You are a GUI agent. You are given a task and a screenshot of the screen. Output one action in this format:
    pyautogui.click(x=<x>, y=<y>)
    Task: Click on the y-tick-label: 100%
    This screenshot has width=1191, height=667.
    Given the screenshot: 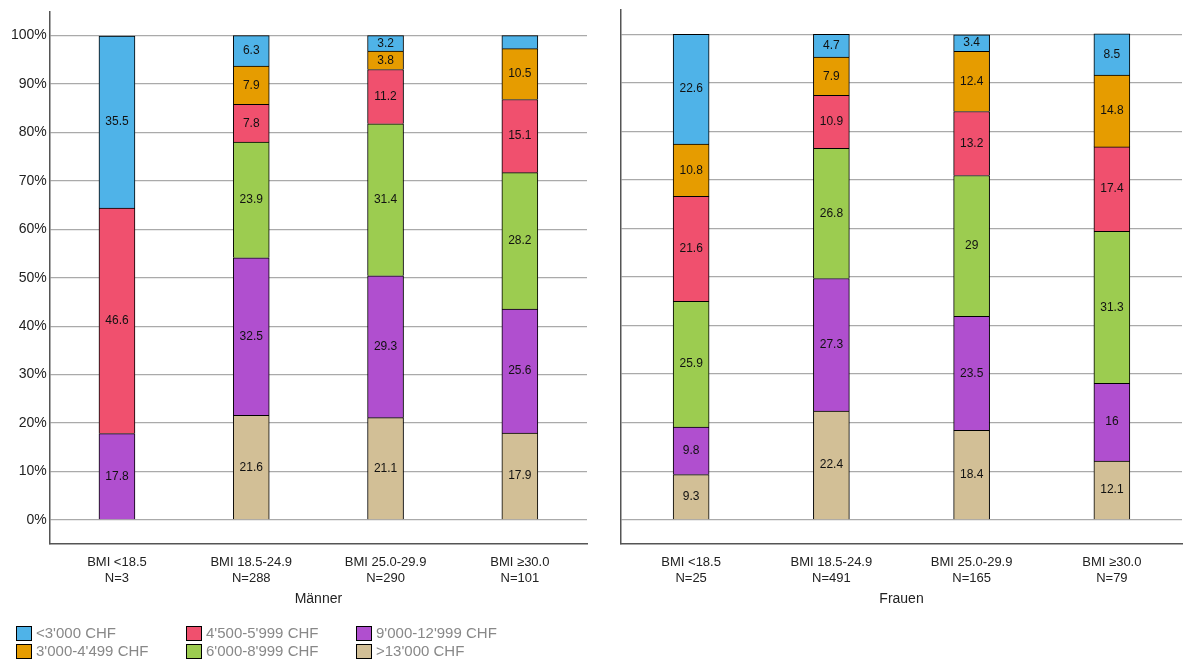 What is the action you would take?
    pyautogui.click(x=28, y=34)
    